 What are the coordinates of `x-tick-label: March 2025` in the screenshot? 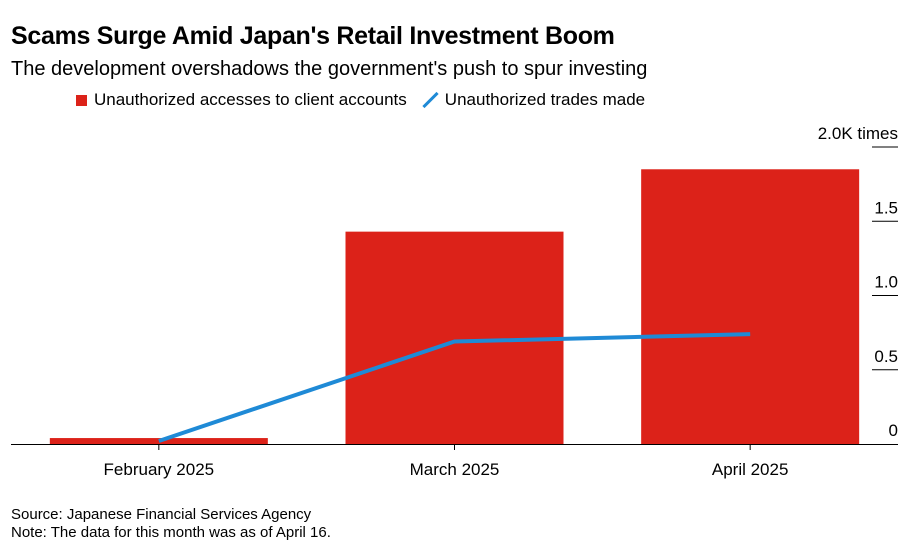 It's located at (455, 469).